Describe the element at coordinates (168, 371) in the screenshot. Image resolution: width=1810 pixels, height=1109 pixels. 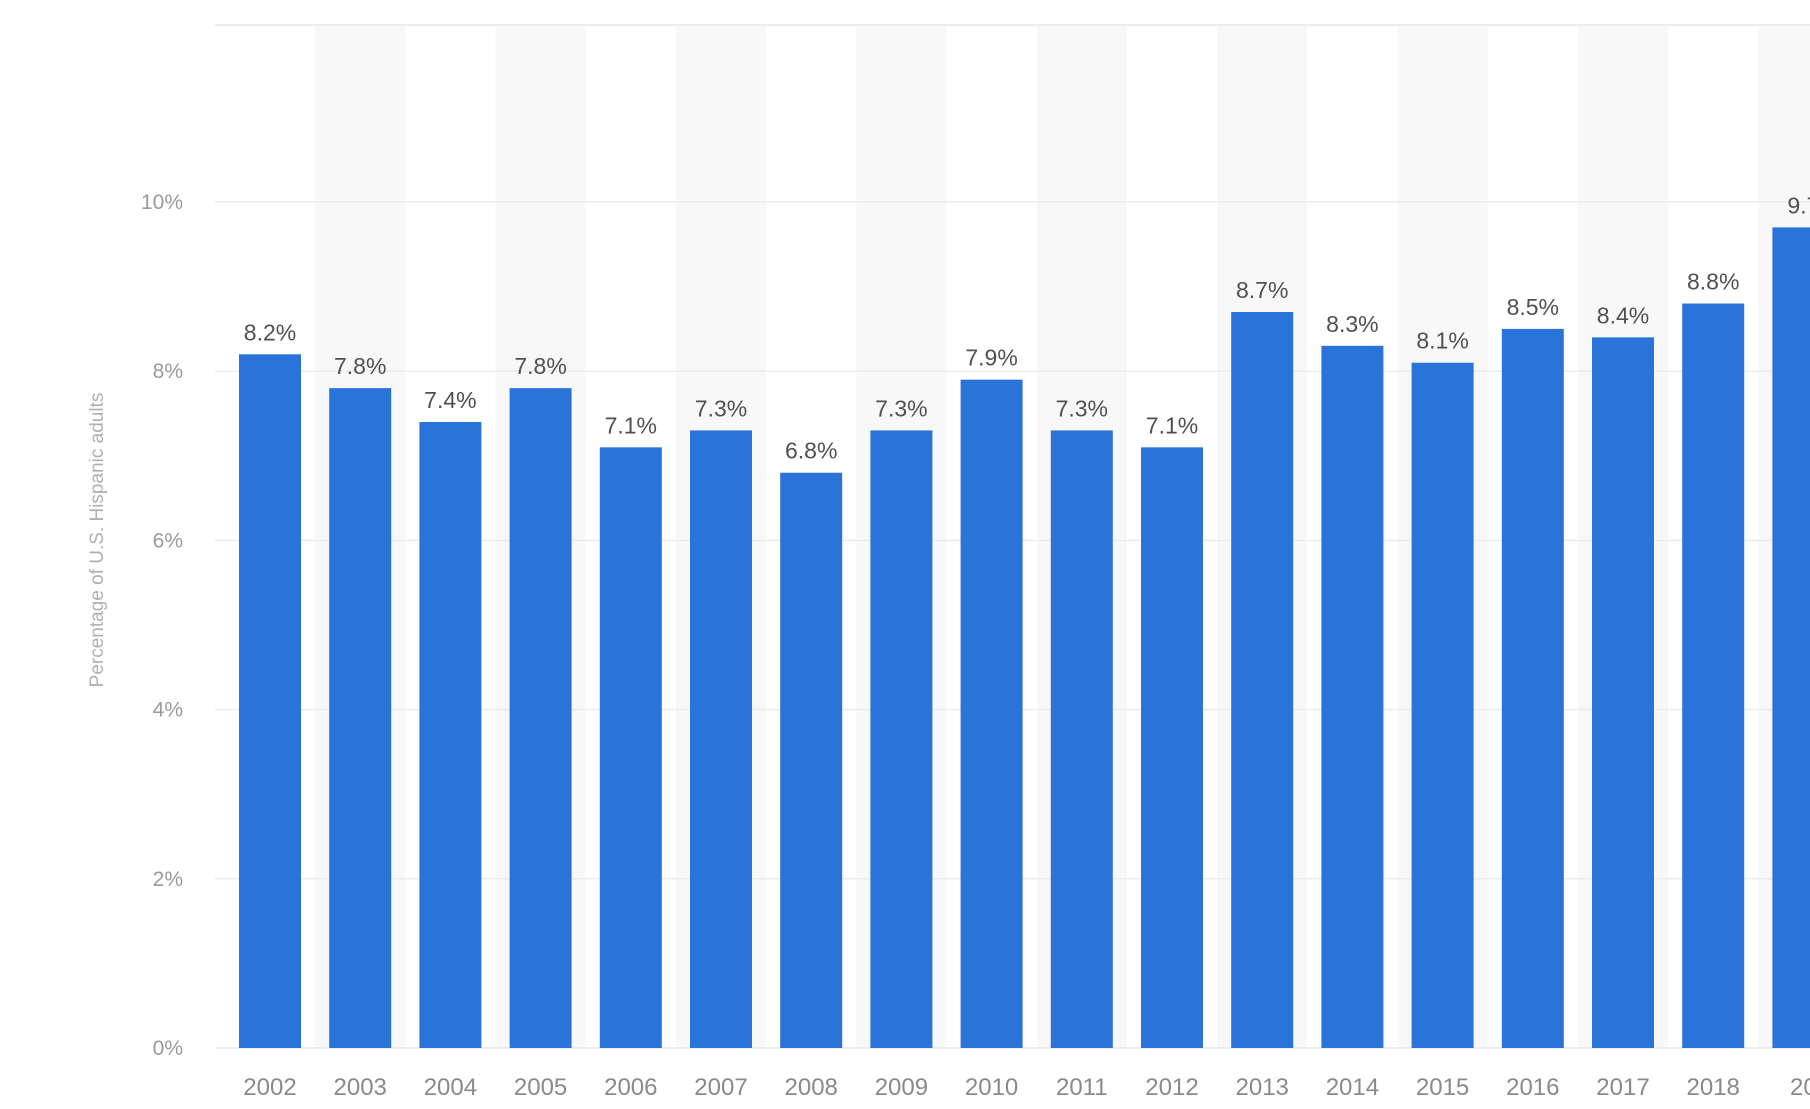
I see `y-tick-label: 8%` at that location.